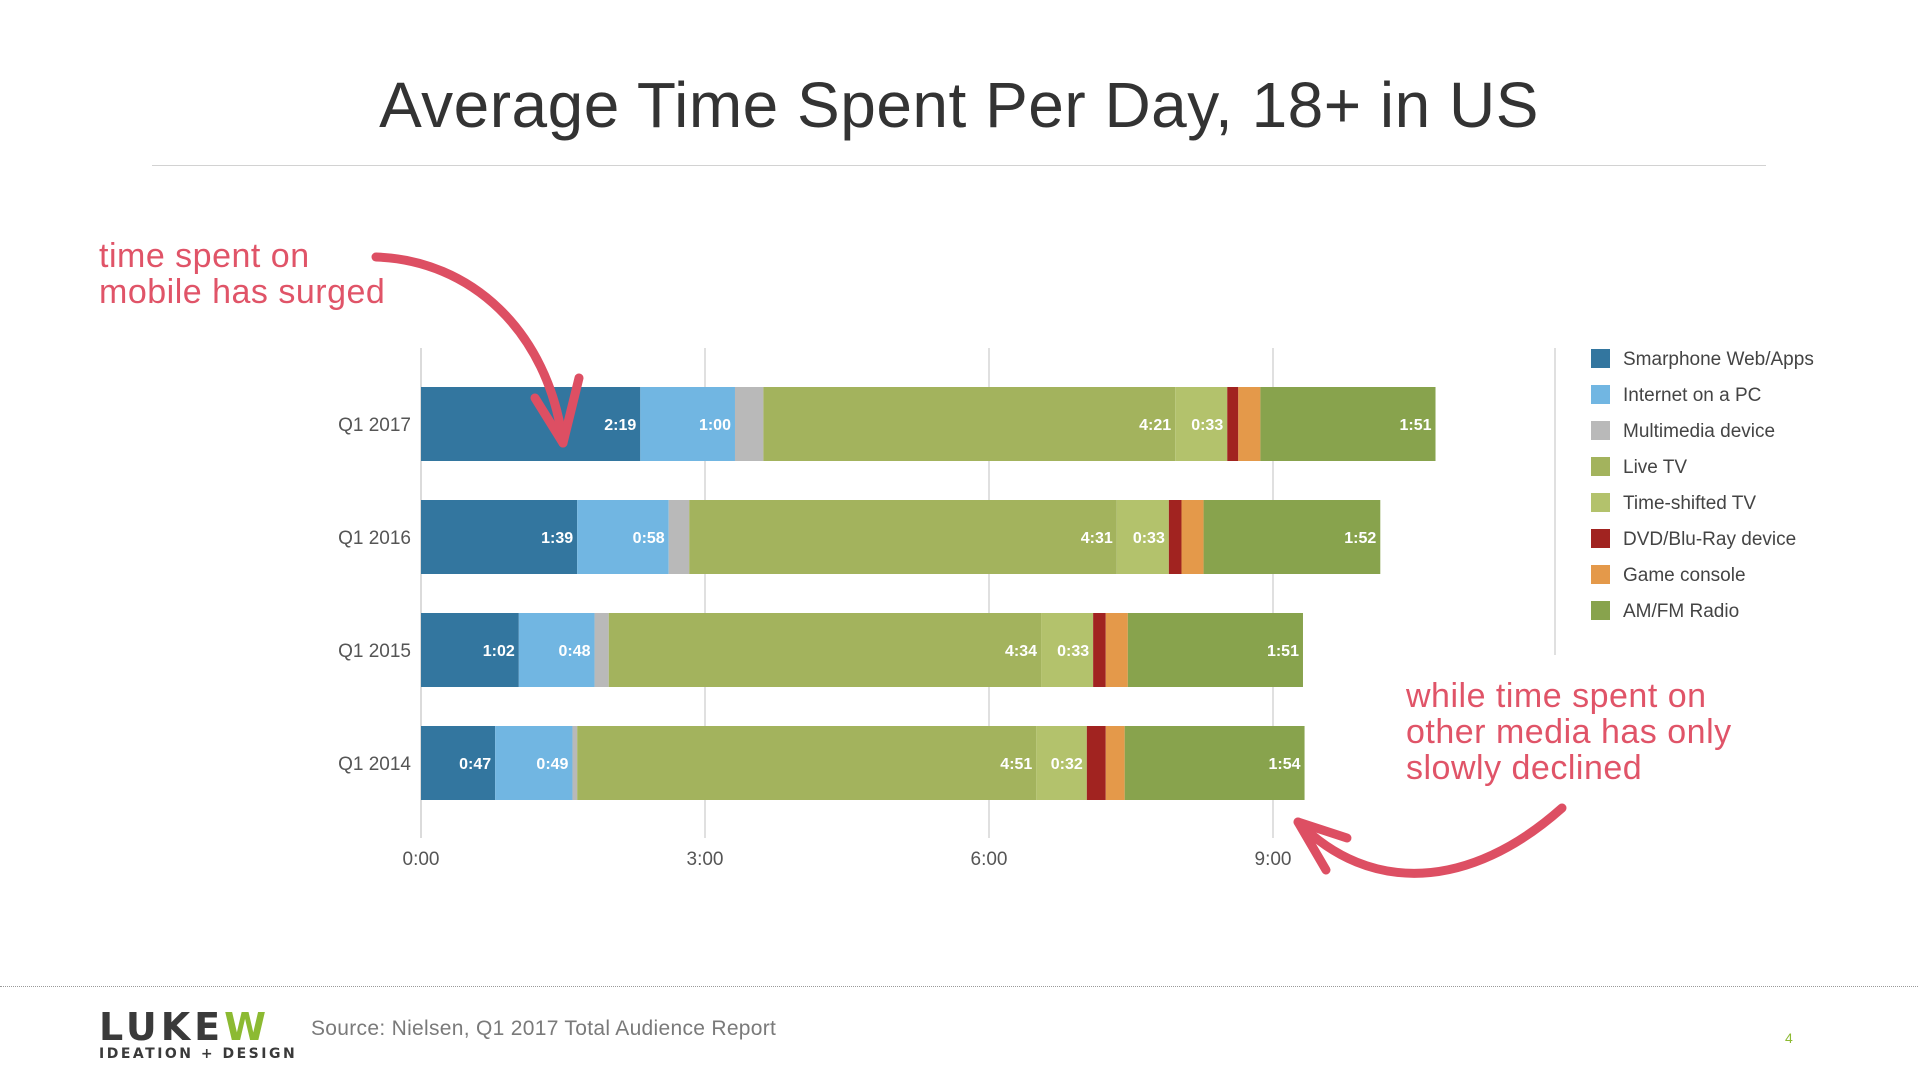  I want to click on annotation-line: other media has only, so click(1569, 732).